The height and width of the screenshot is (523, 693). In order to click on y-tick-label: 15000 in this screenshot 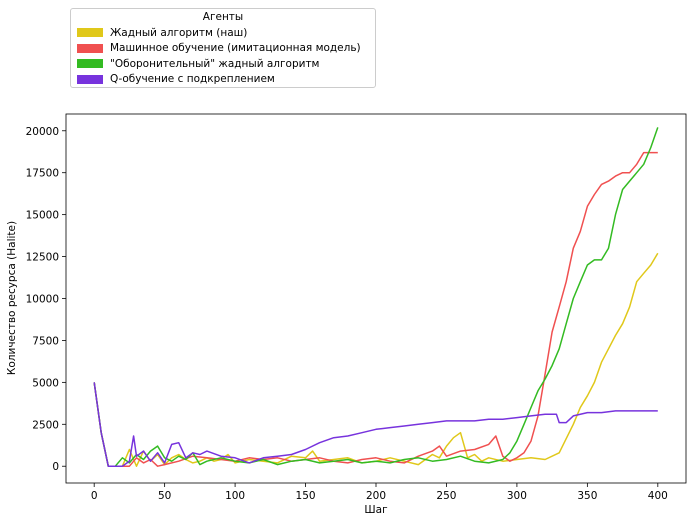, I will do `click(42, 216)`.